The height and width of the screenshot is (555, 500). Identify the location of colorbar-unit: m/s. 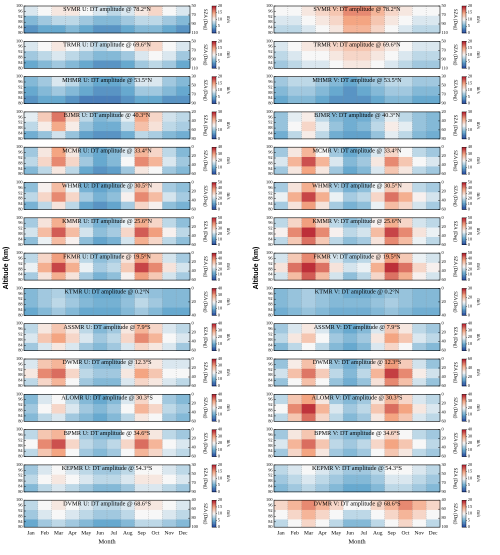
(477, 125).